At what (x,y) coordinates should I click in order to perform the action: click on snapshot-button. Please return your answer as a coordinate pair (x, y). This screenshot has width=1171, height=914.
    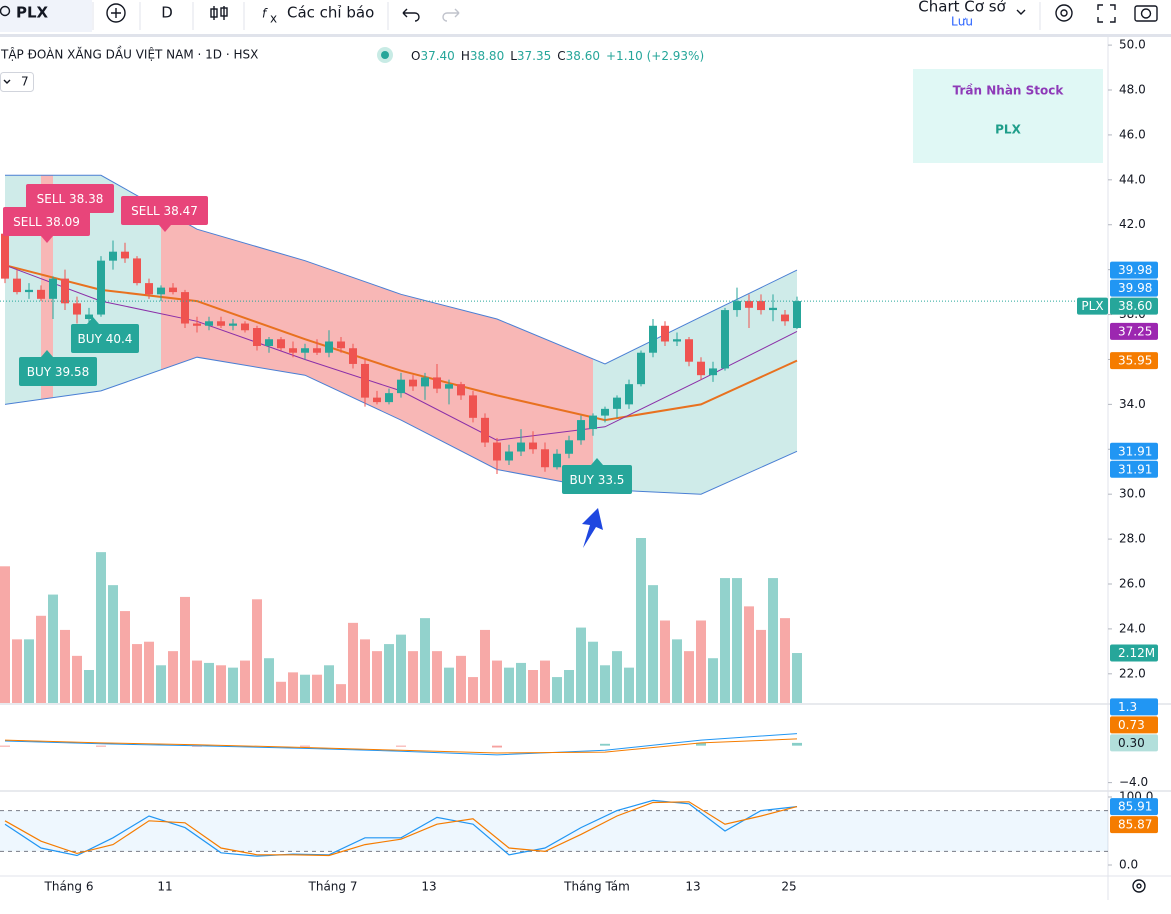
    Looking at the image, I should click on (1146, 13).